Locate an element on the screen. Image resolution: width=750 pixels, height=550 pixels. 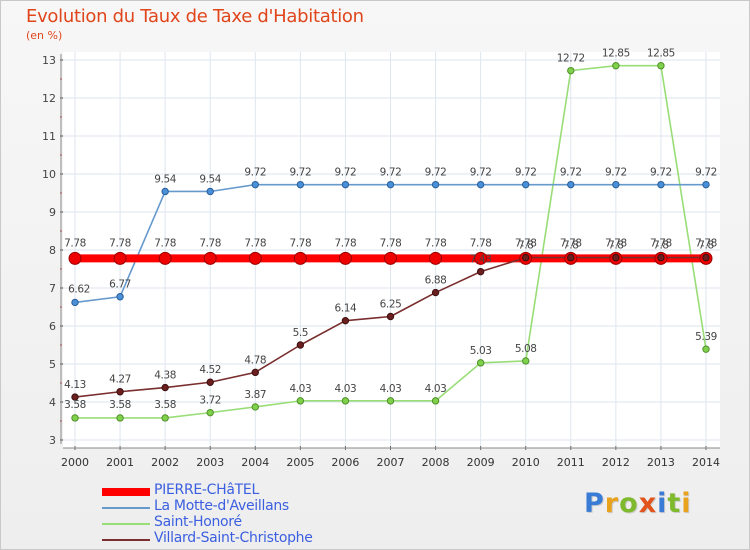
data-label: 3.72 is located at coordinates (210, 401).